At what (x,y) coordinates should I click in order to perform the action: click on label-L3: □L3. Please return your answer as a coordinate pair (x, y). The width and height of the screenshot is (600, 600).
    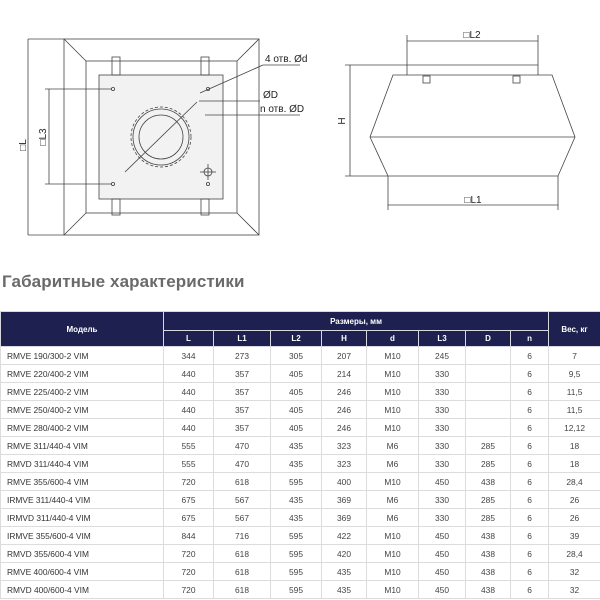
    Looking at the image, I should click on (43, 137).